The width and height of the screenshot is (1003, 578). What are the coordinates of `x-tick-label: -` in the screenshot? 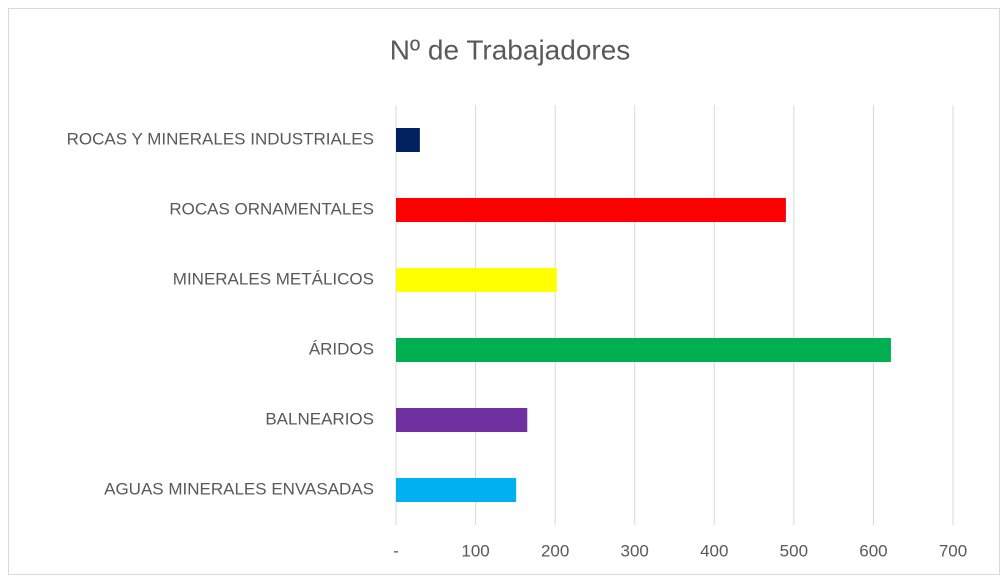 It's located at (396, 550).